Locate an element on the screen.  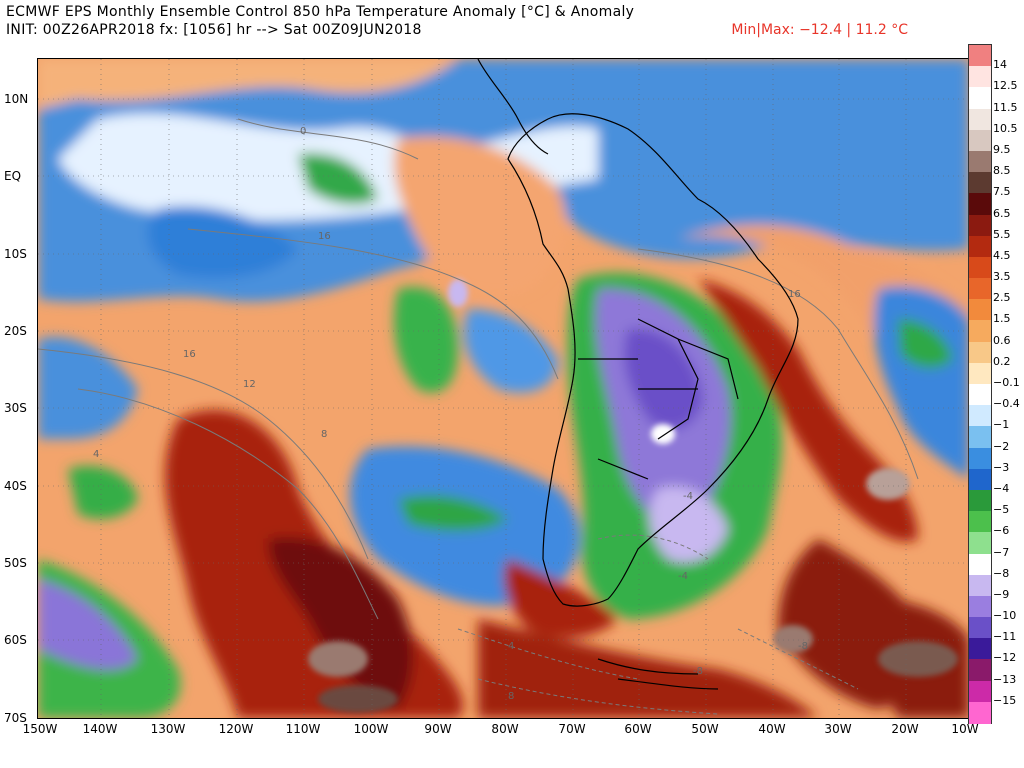
lon-label: 30W is located at coordinates (838, 729).